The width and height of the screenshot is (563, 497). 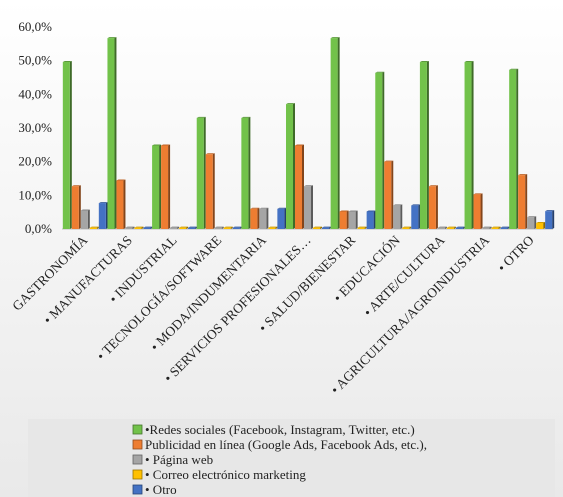 I want to click on legend-label: • Página web, so click(x=179, y=459).